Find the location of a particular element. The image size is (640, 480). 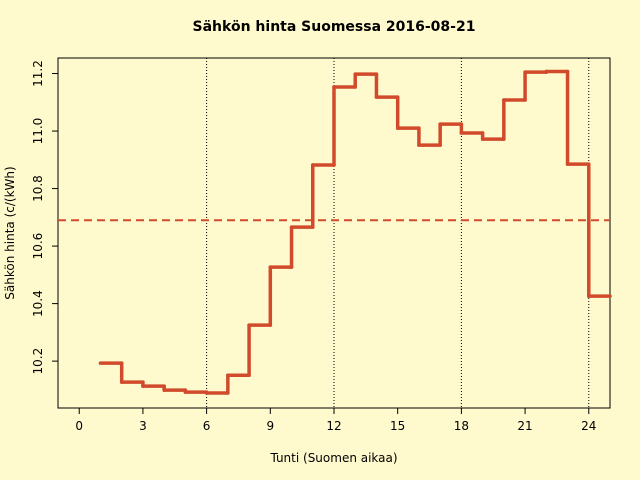

y-tick-label: 11.0 is located at coordinates (38, 131).